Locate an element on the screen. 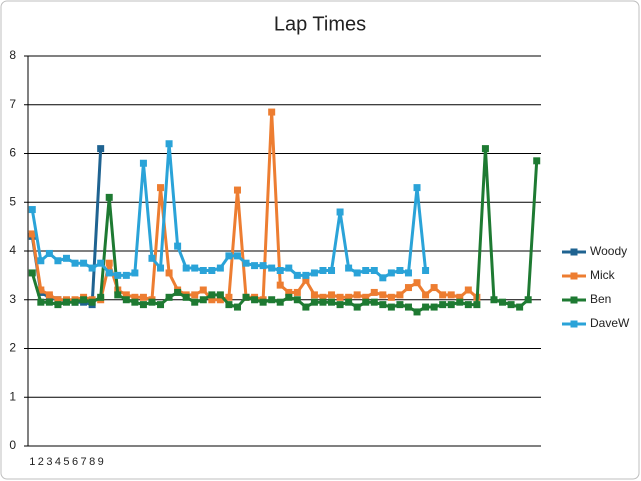  y-tick-label: 7 is located at coordinates (12, 104).